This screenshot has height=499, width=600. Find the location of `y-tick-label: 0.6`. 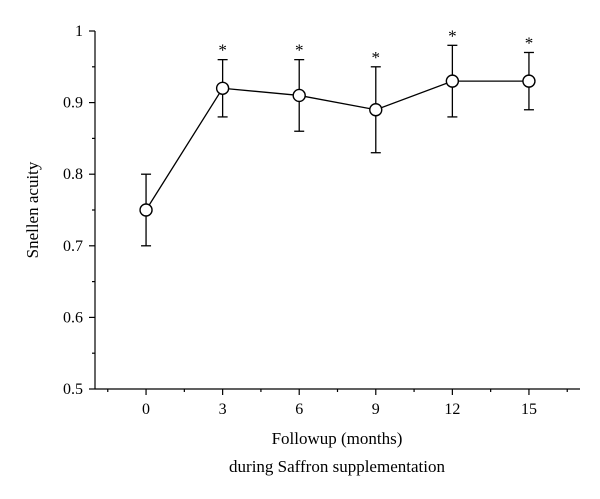

y-tick-label: 0.6 is located at coordinates (73, 317).